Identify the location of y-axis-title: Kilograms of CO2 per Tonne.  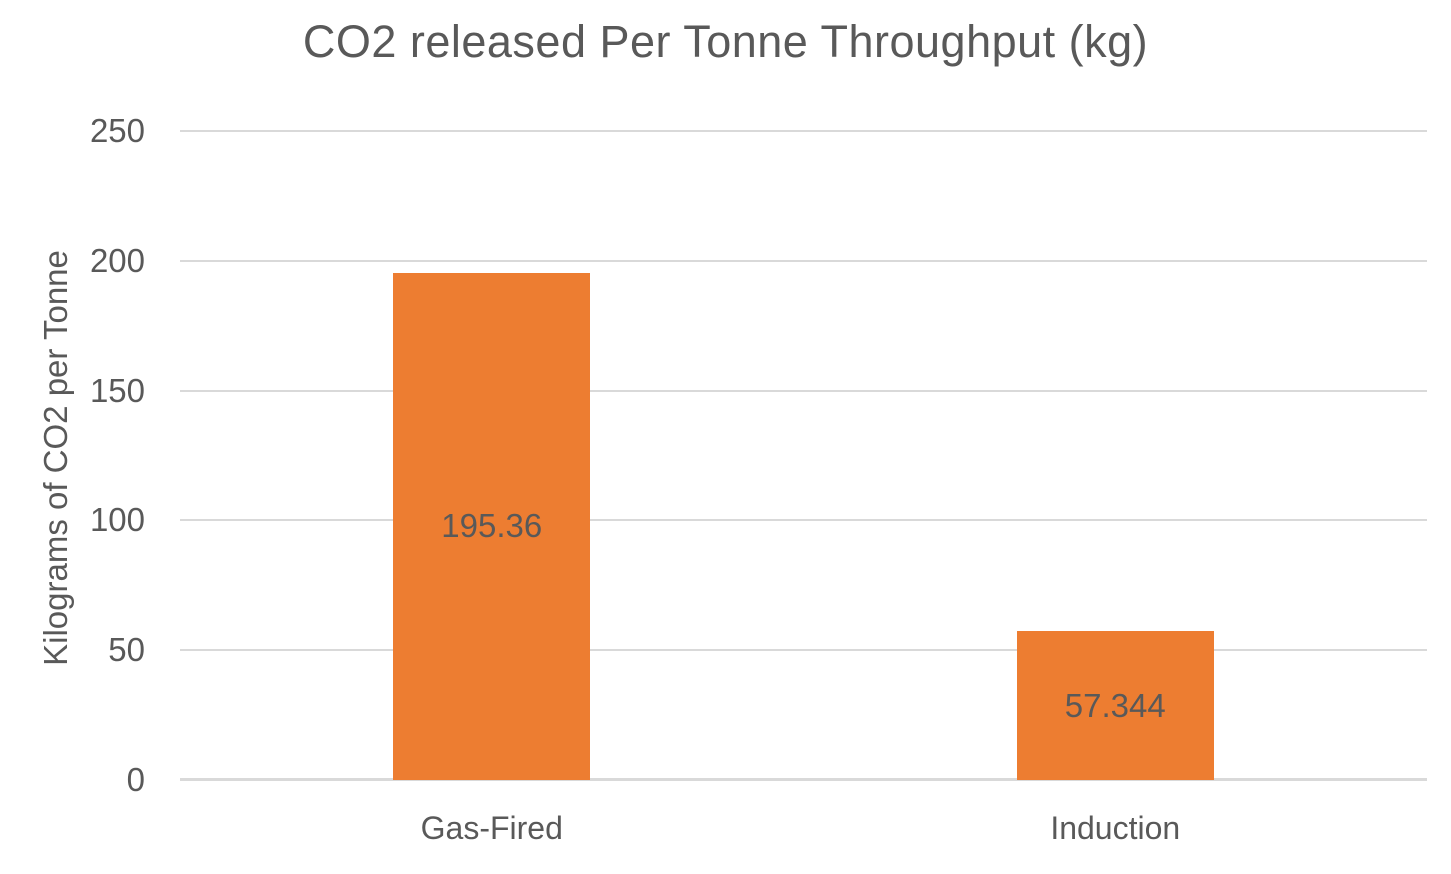
(55, 458).